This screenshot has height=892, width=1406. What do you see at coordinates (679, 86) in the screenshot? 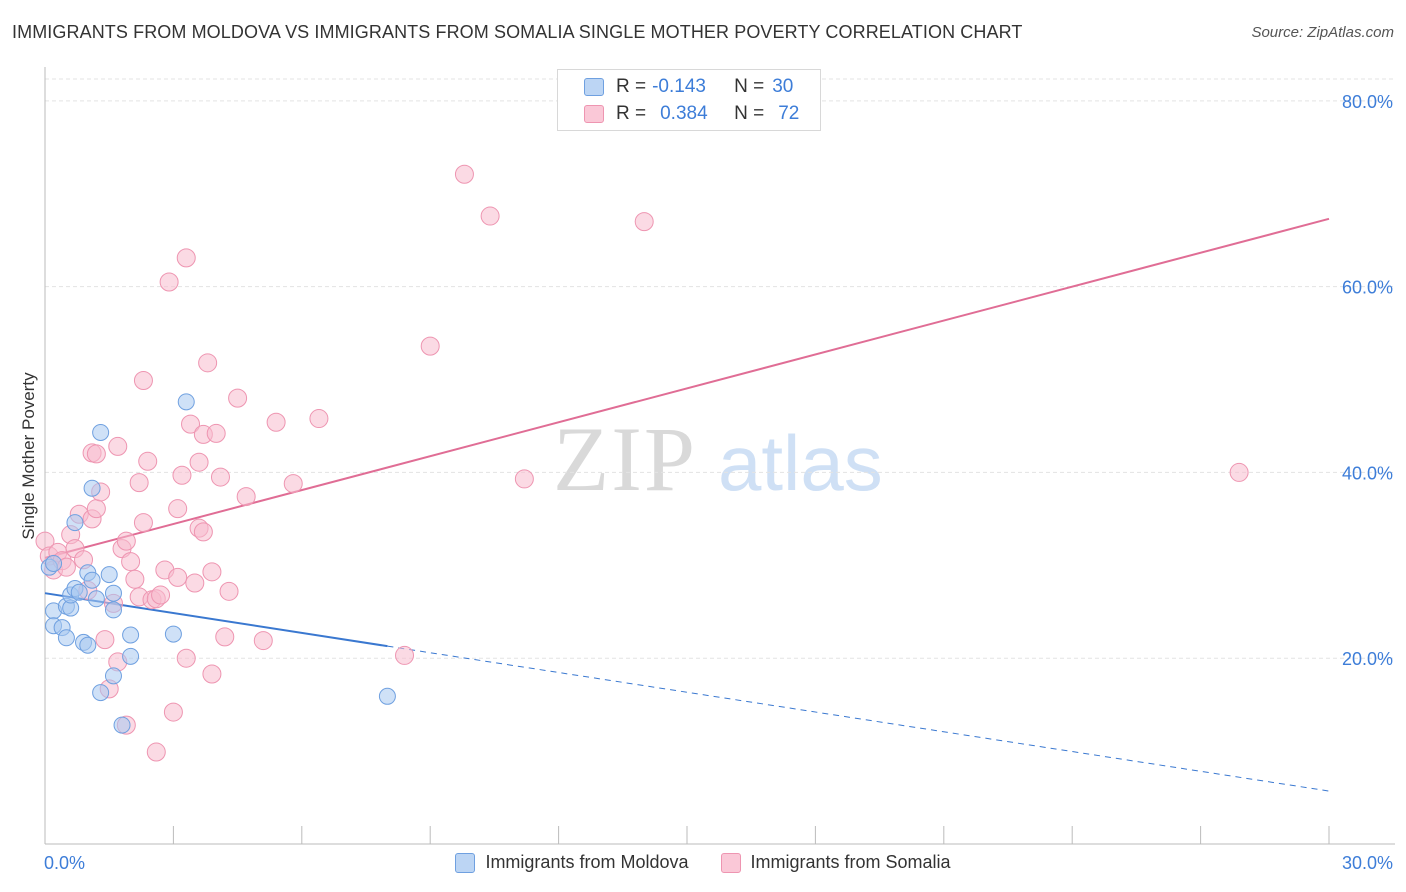
I see `r-value-moldova: -0.143` at bounding box center [679, 86].